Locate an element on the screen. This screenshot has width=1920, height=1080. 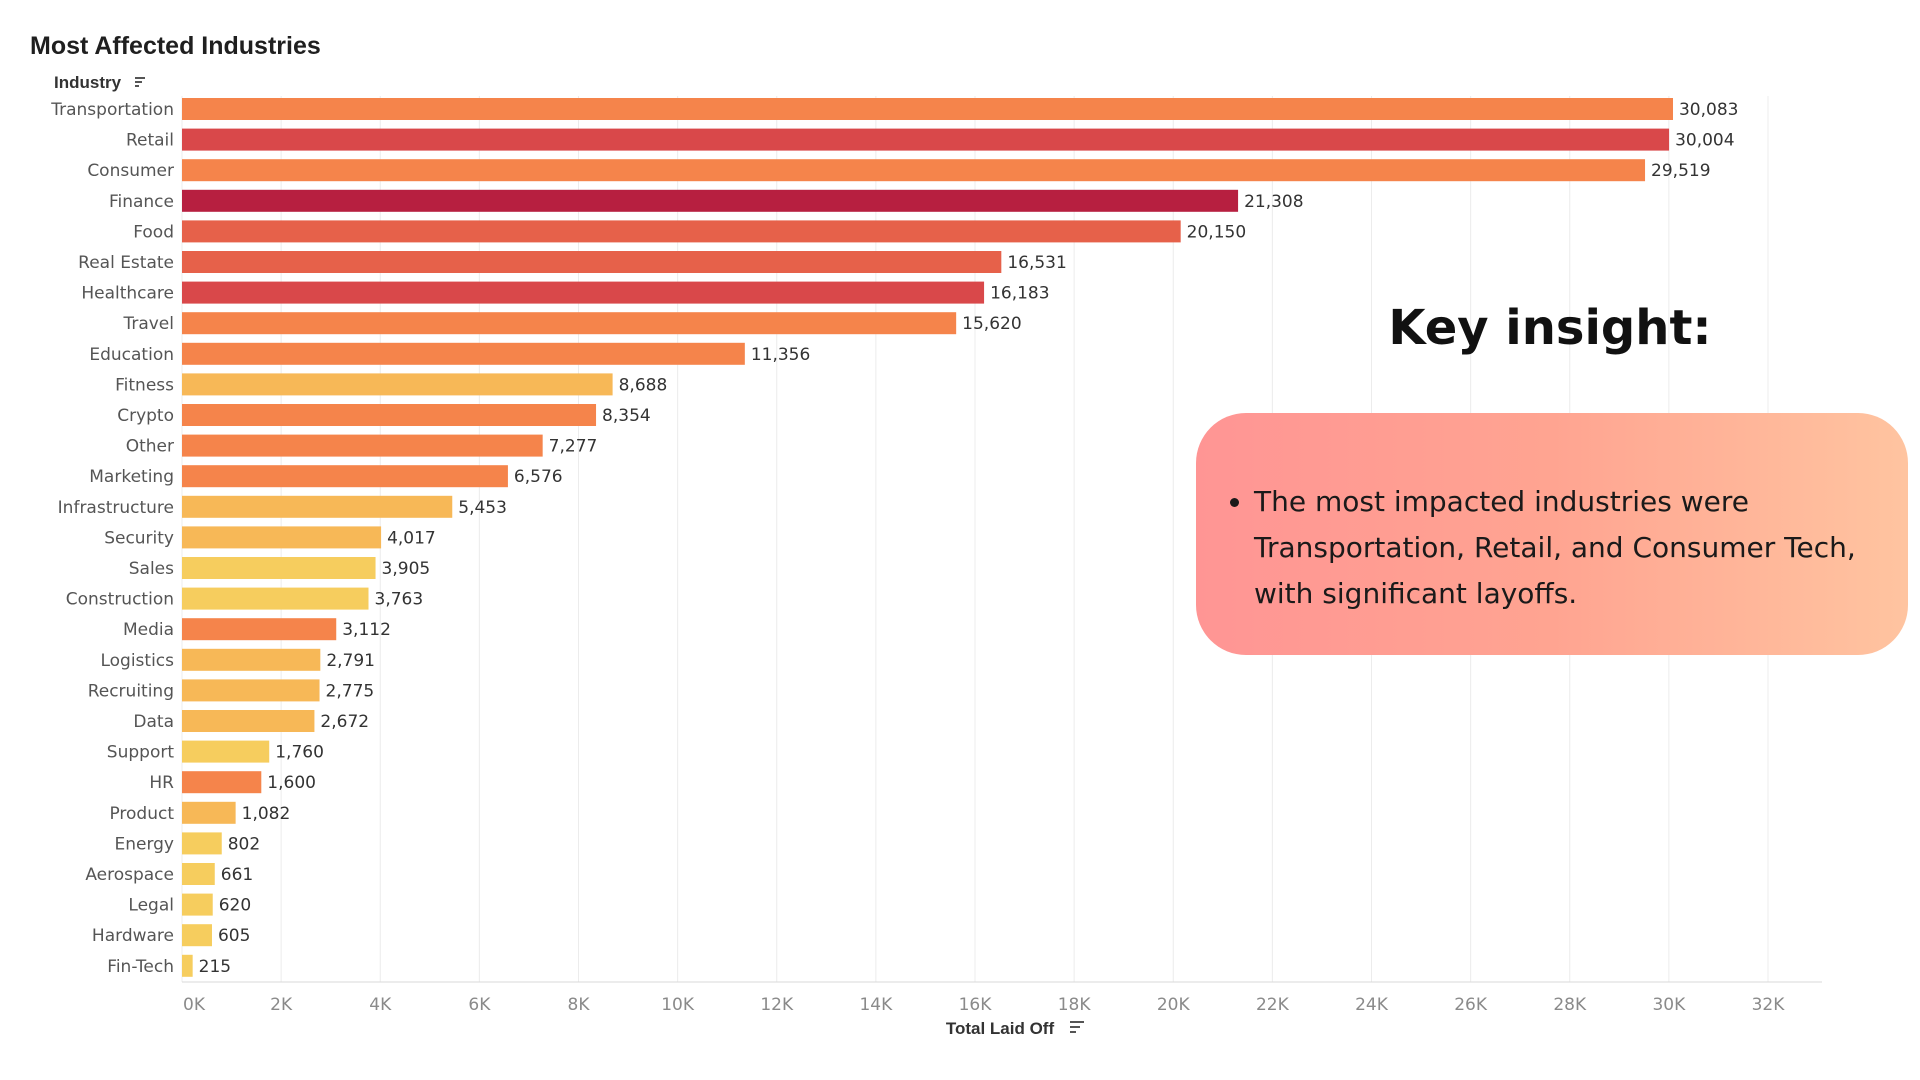
category-label: Consumer is located at coordinates (130, 171).